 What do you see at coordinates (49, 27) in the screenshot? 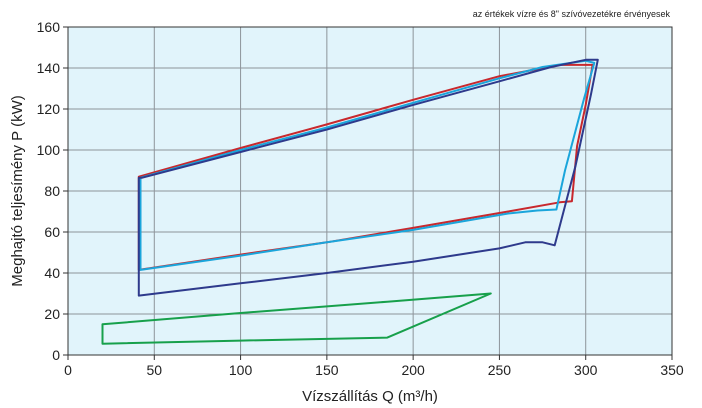
I see `y-tick-label: 160` at bounding box center [49, 27].